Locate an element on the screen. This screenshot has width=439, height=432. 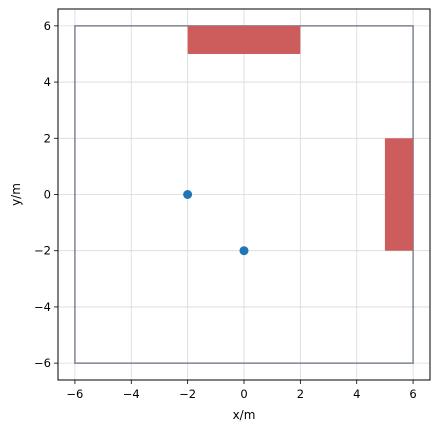
x-tick-label: 6 is located at coordinates (412, 394).